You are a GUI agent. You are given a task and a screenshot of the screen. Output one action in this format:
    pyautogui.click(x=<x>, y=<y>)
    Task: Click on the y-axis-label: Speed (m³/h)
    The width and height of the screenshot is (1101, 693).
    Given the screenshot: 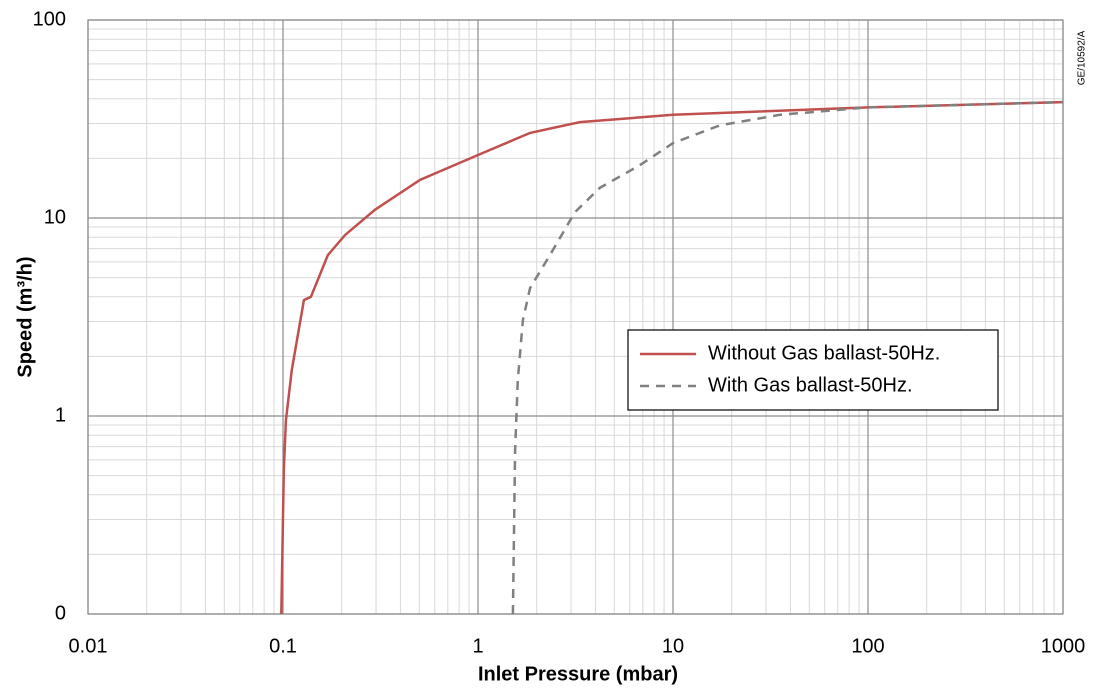 What is the action you would take?
    pyautogui.click(x=25, y=316)
    